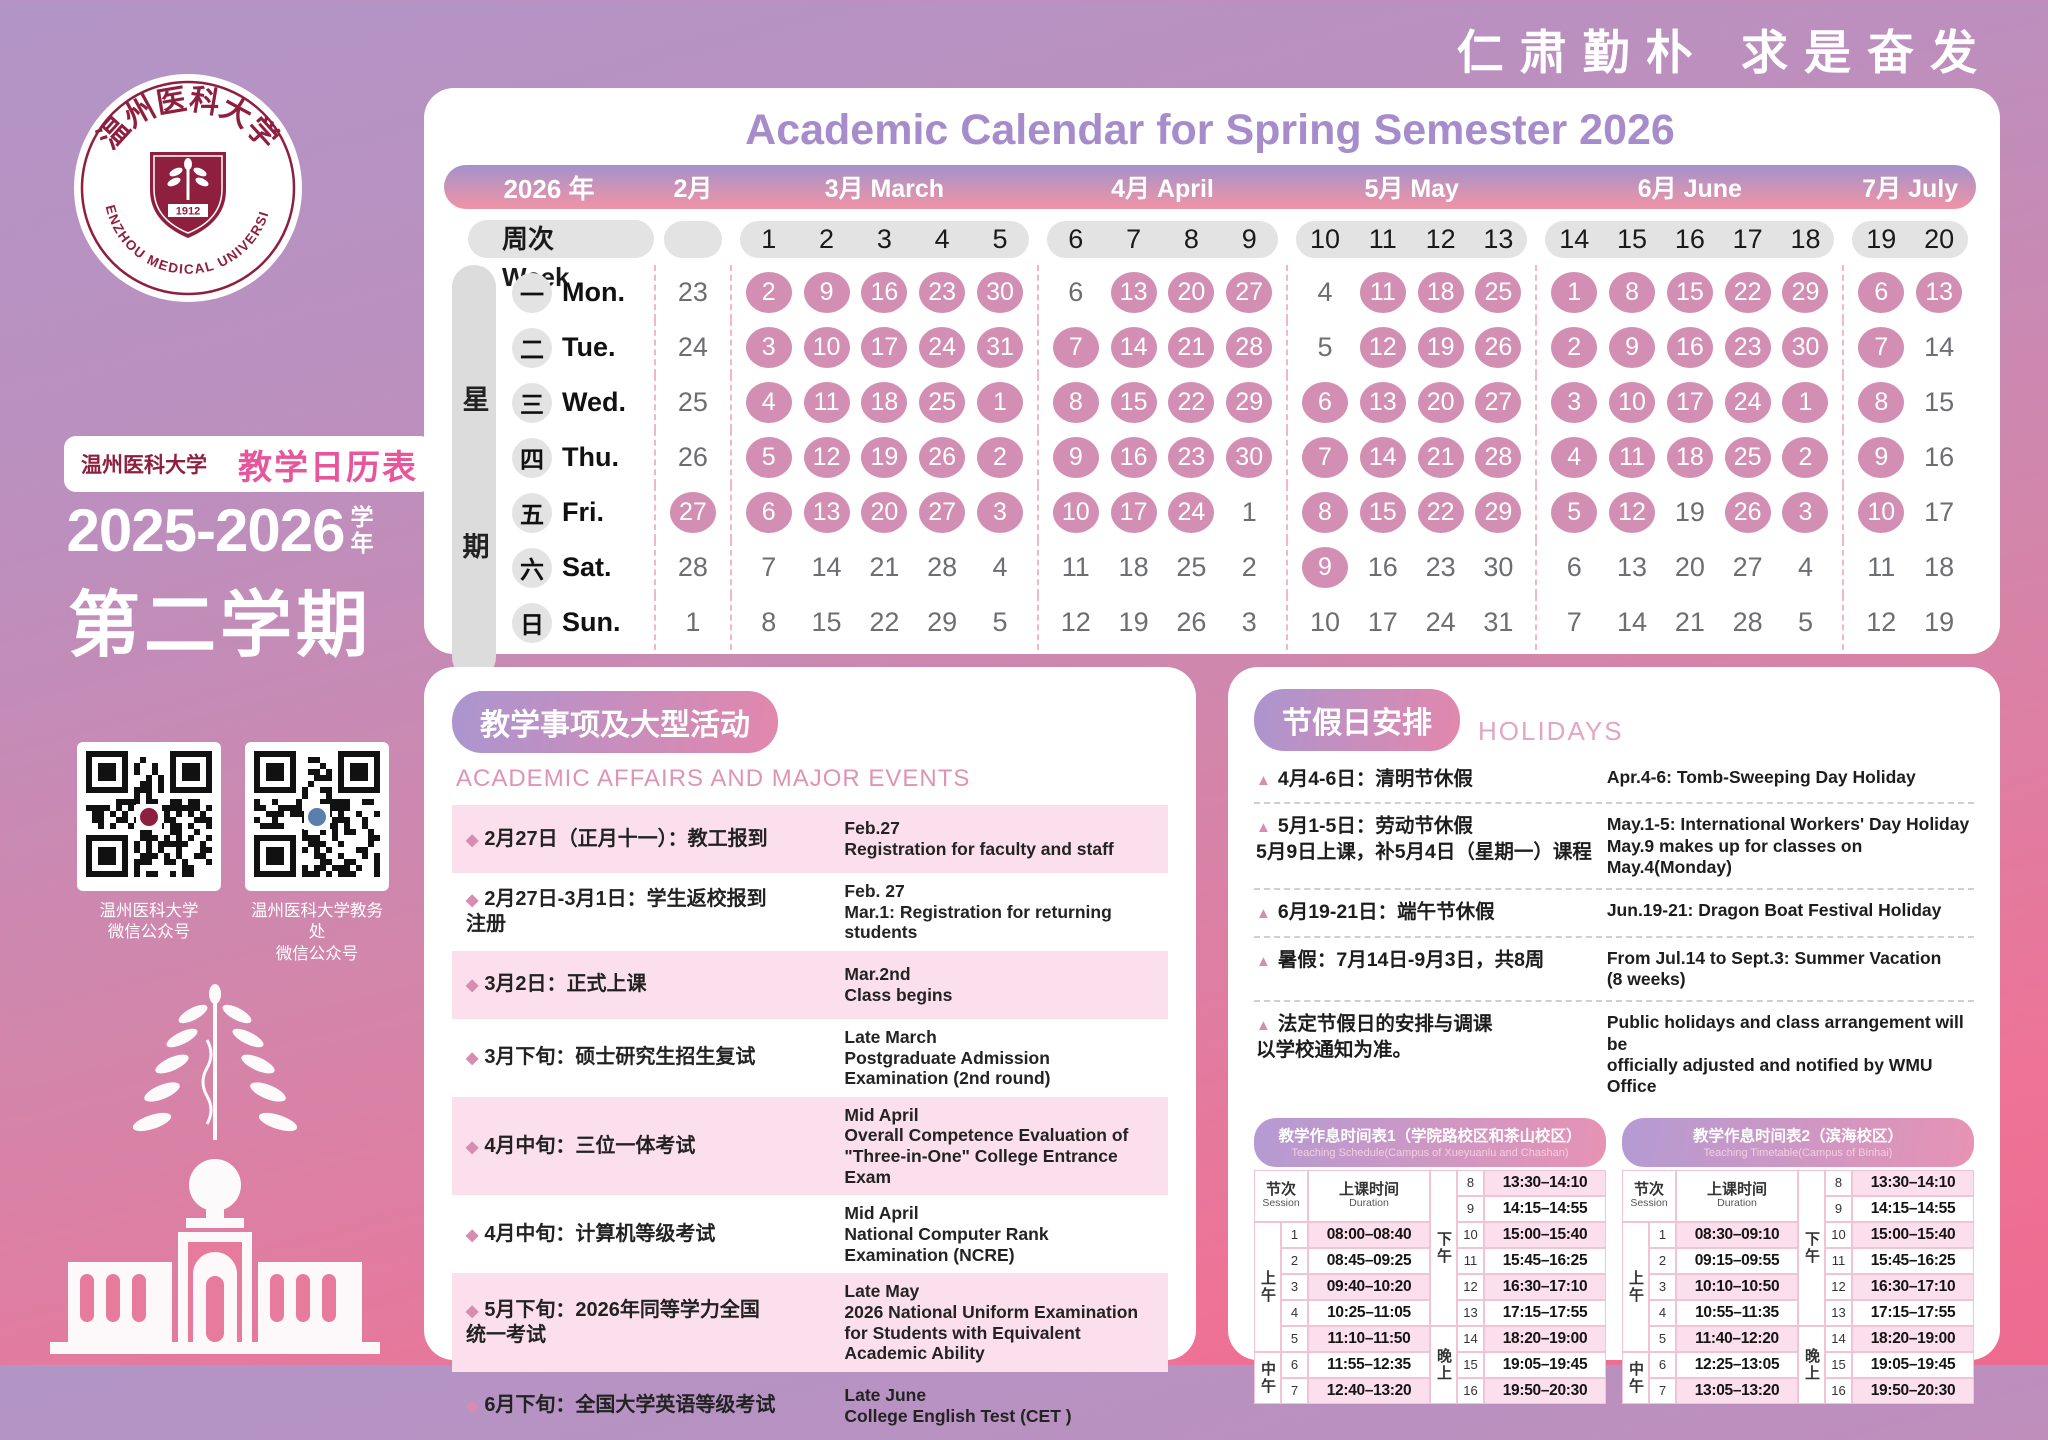  Describe the element at coordinates (1133, 402) in the screenshot. I see `class-day-circle: 15` at that location.